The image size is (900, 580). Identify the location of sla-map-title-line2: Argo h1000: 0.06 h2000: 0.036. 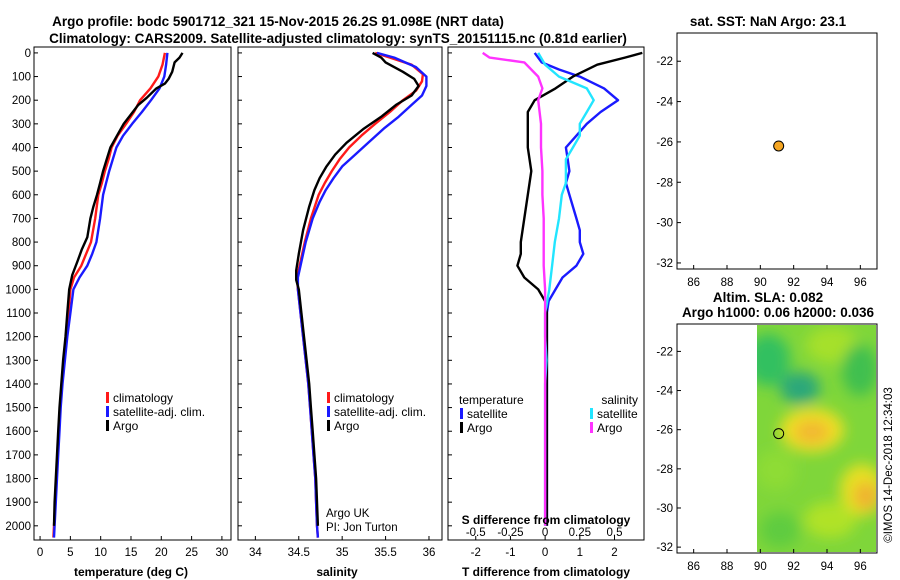
(778, 312).